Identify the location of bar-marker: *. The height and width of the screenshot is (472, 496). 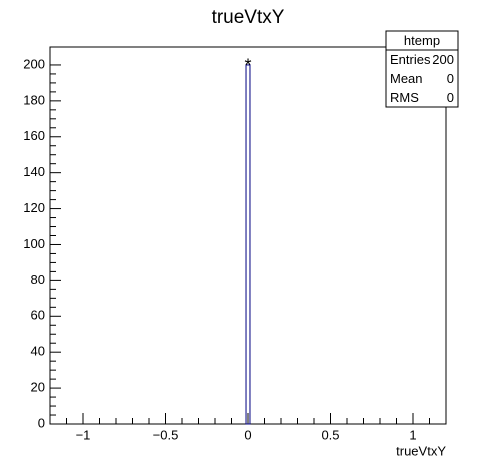
(247, 66).